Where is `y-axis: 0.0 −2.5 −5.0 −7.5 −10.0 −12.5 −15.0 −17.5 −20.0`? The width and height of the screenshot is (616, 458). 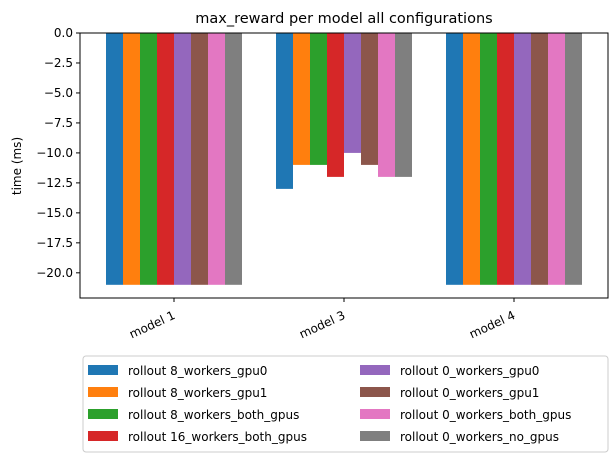 y-axis: 0.0 −2.5 −5.0 −7.5 −10.0 −12.5 −15.0 −17.5 −20.0 is located at coordinates (58, 153).